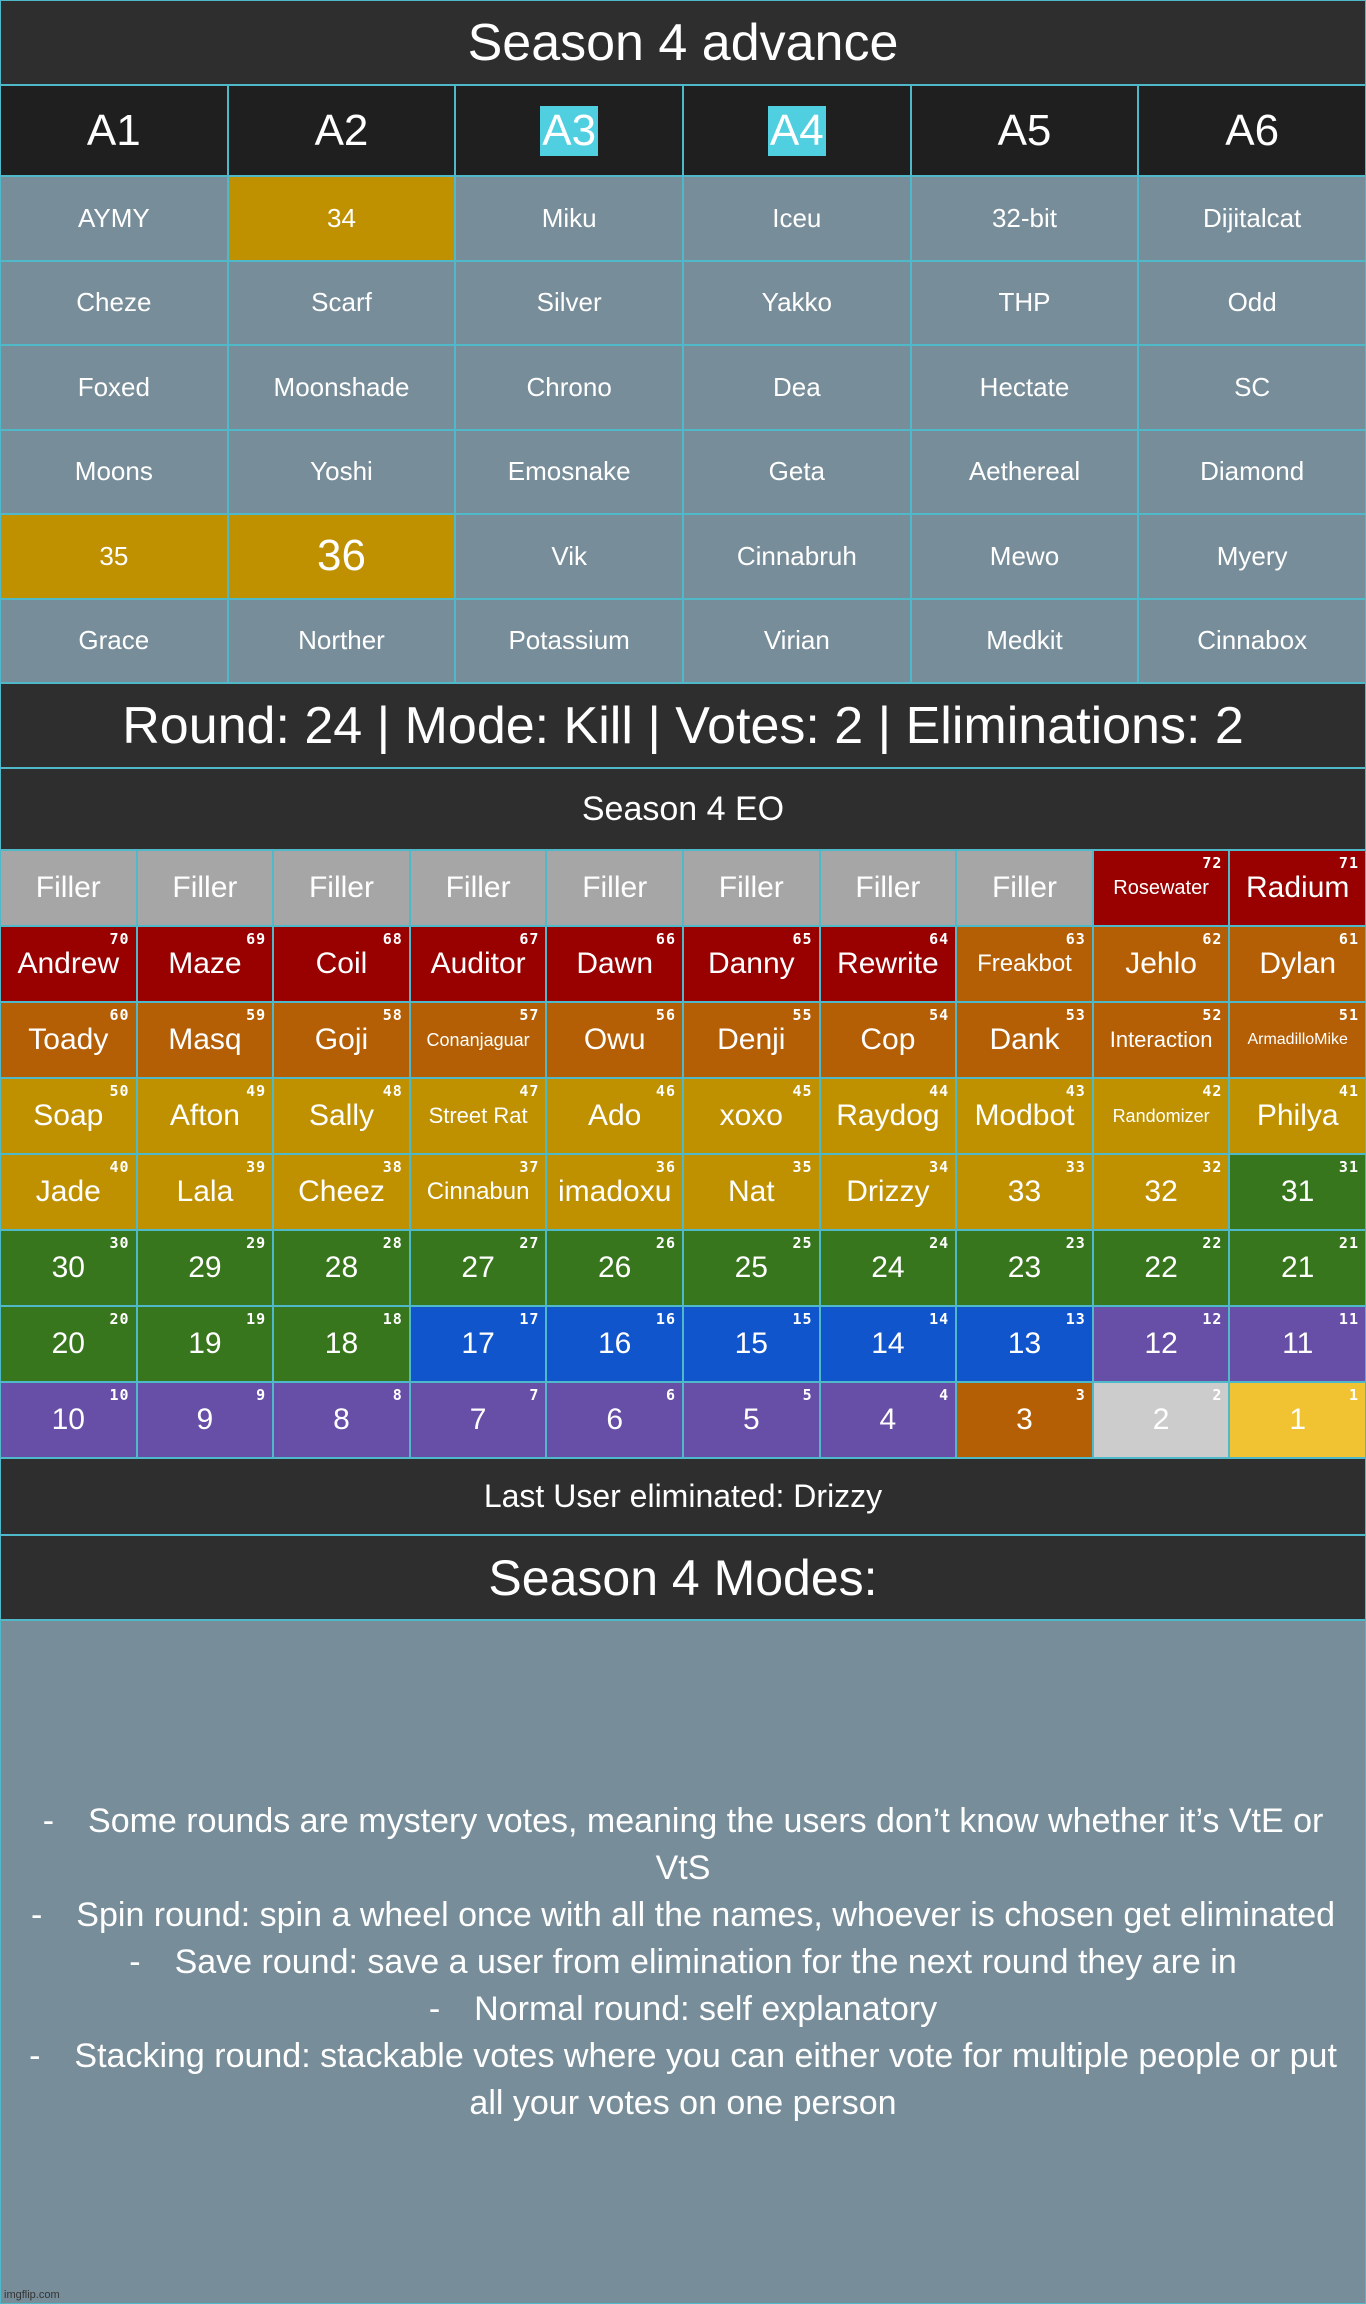 This screenshot has width=1366, height=2304. What do you see at coordinates (802, 1243) in the screenshot?
I see `eo-rank: 25` at bounding box center [802, 1243].